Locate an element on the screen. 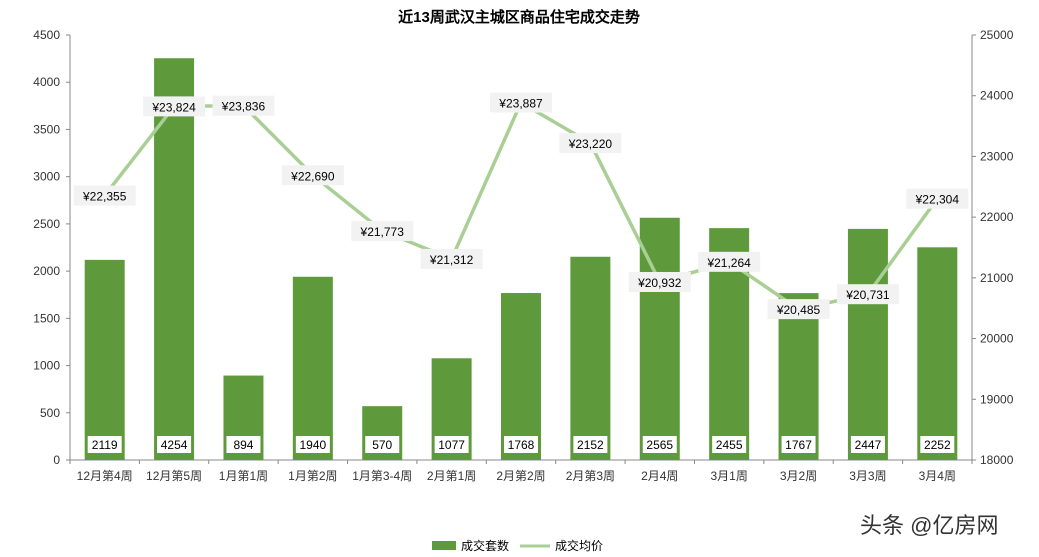 The image size is (1039, 557). bar-value-label: 1077 is located at coordinates (451, 445).